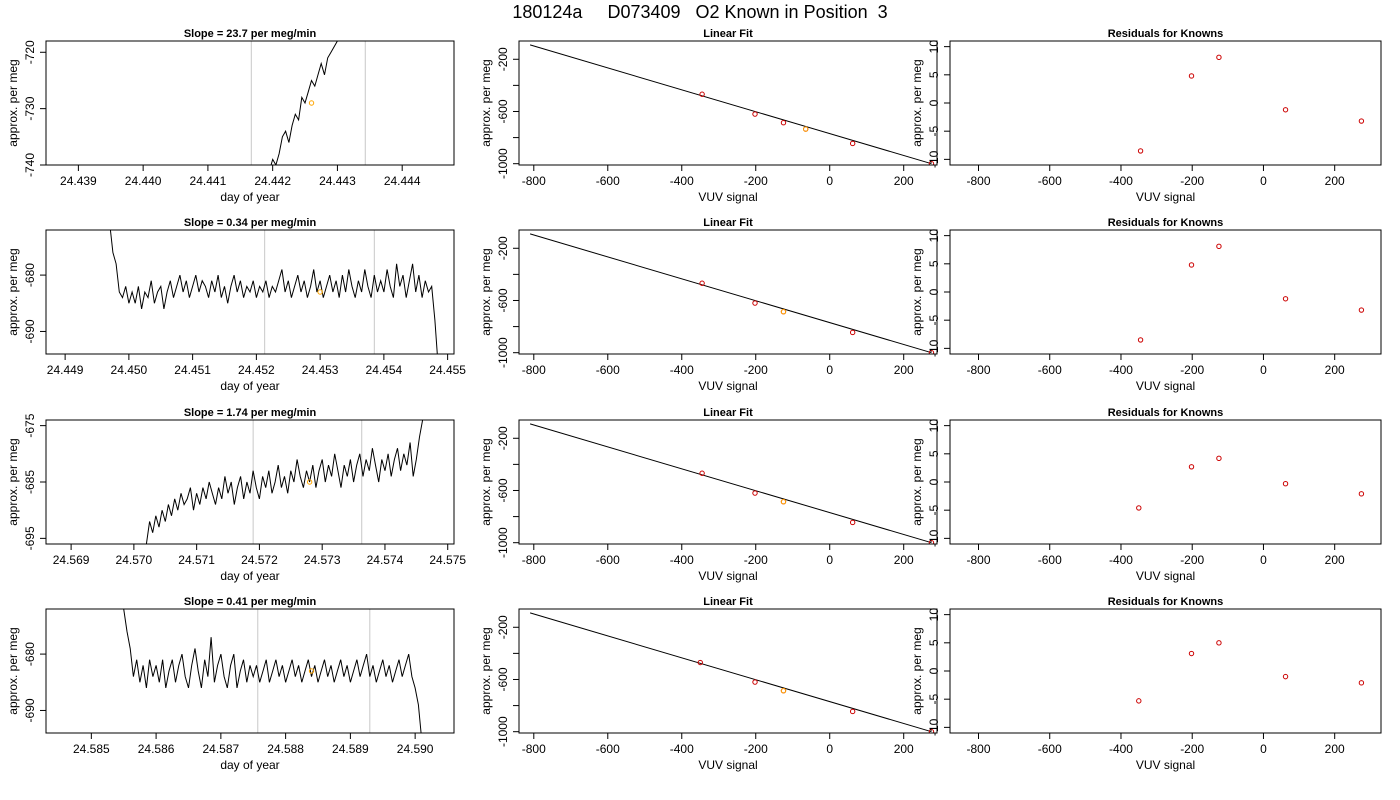 The height and width of the screenshot is (800, 1400). What do you see at coordinates (1166, 34) in the screenshot?
I see `panel-title: Residuals for Knowns` at bounding box center [1166, 34].